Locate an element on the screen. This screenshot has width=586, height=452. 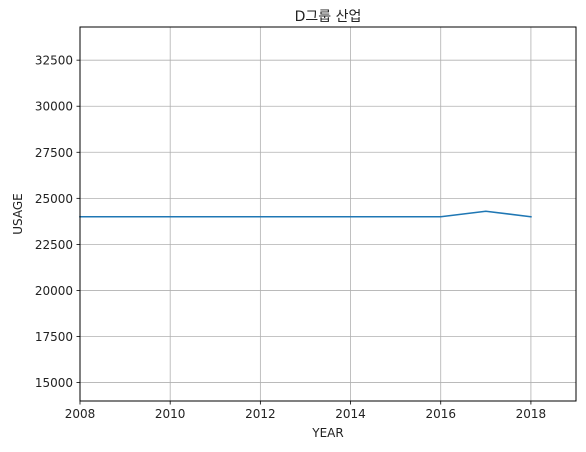
y-tick-label: 27500 is located at coordinates (54, 153).